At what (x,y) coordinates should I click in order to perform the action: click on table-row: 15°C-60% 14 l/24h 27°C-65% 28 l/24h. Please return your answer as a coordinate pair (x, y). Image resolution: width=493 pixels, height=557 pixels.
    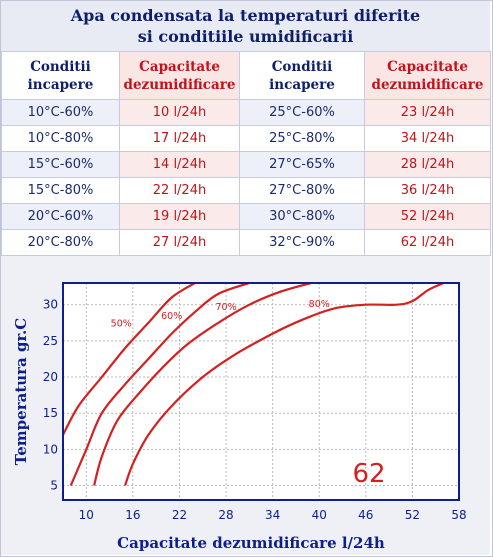
    Looking at the image, I should click on (246, 164).